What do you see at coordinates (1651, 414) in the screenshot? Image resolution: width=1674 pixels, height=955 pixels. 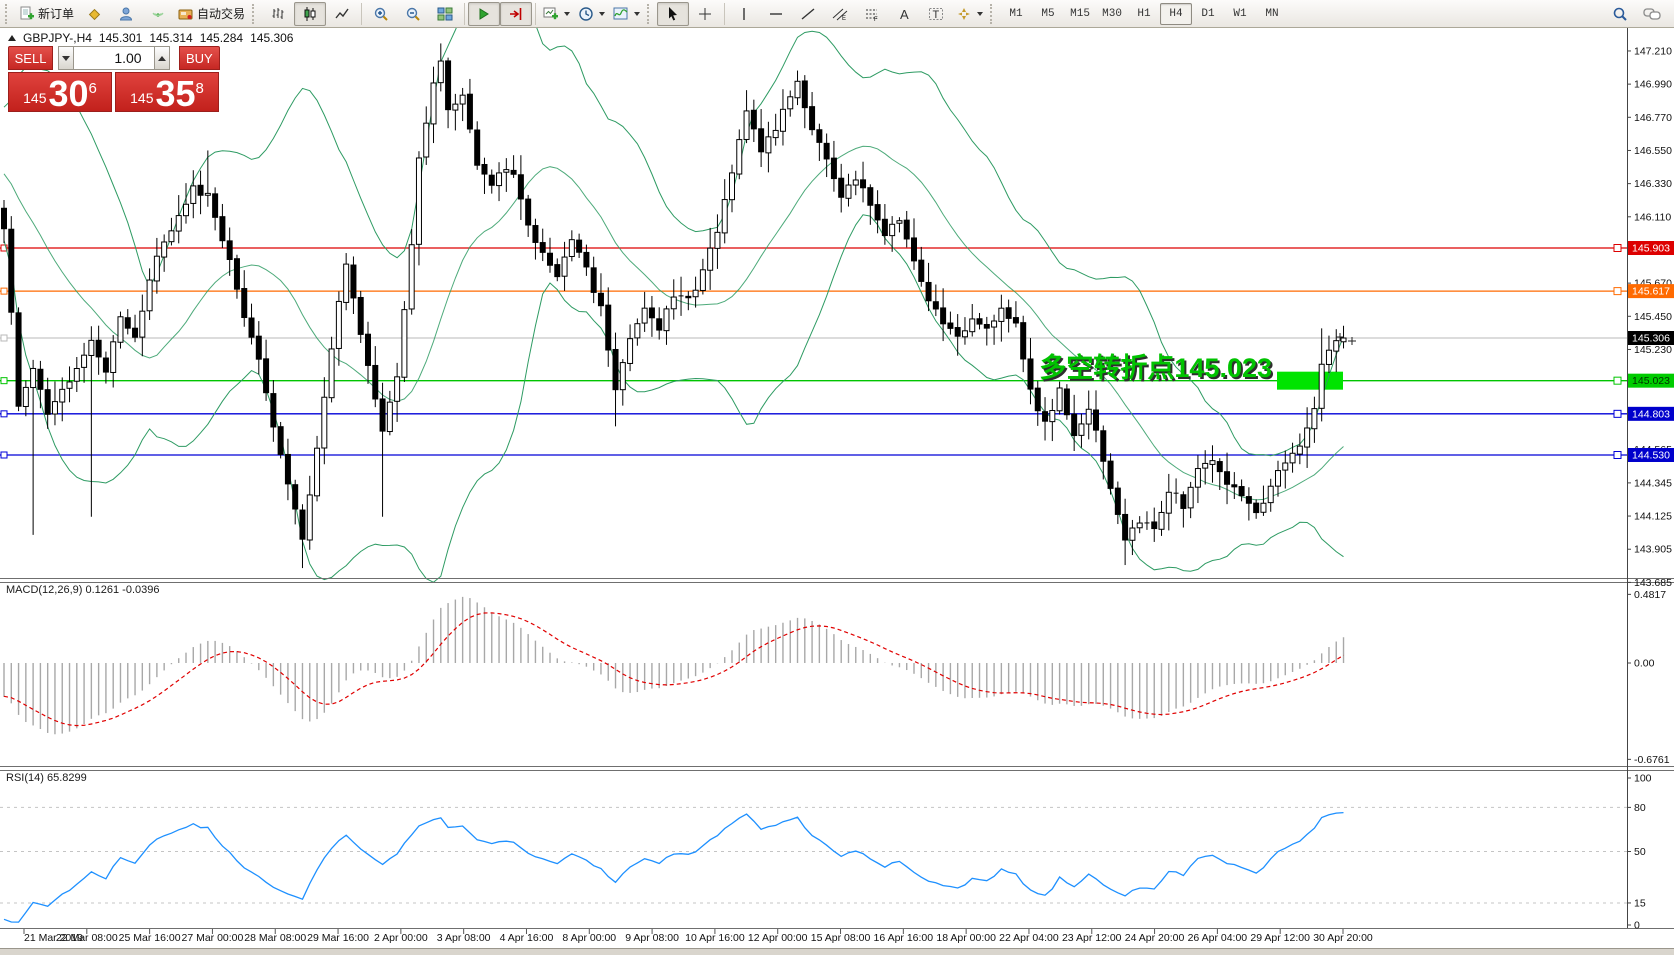 I see `svg-text: 144.803` at bounding box center [1651, 414].